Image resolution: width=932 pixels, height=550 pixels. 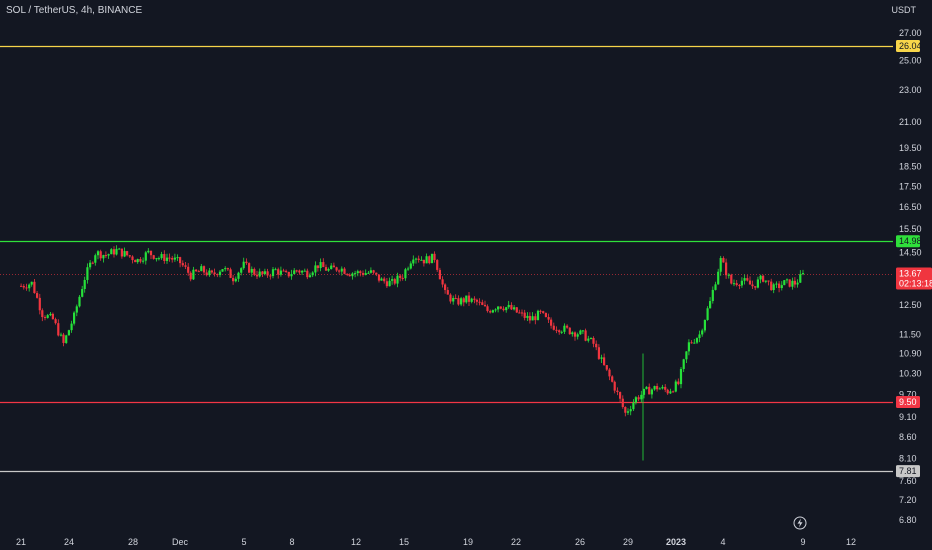 What do you see at coordinates (133, 542) in the screenshot?
I see `time-tick-label: 28` at bounding box center [133, 542].